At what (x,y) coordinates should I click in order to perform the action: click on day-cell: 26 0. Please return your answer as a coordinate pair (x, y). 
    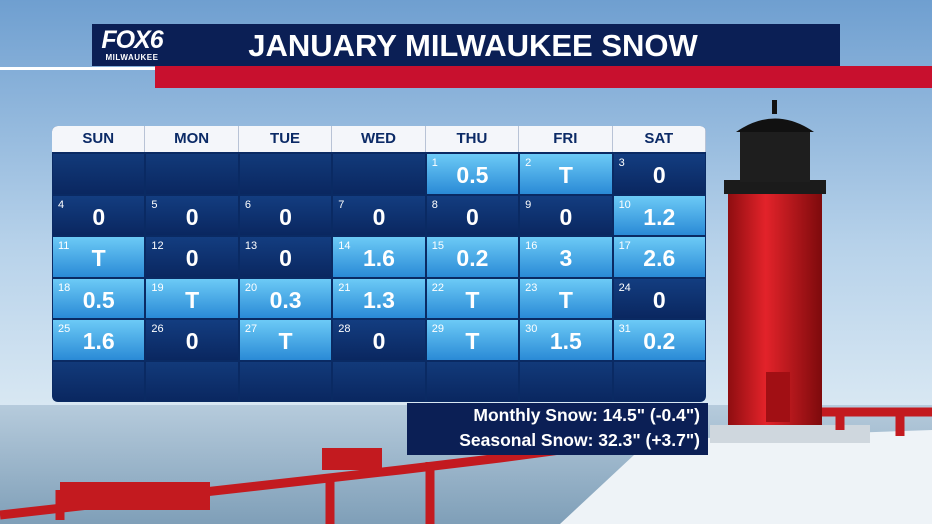
    Looking at the image, I should click on (192, 340).